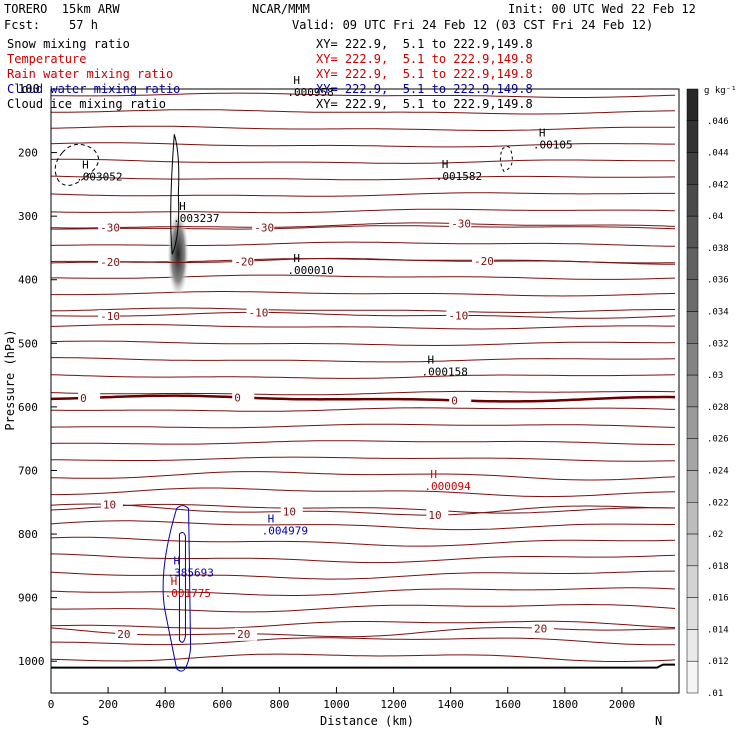 This screenshot has height=740, width=740. What do you see at coordinates (28, 153) in the screenshot?
I see `y-tick-label: 200` at bounding box center [28, 153].